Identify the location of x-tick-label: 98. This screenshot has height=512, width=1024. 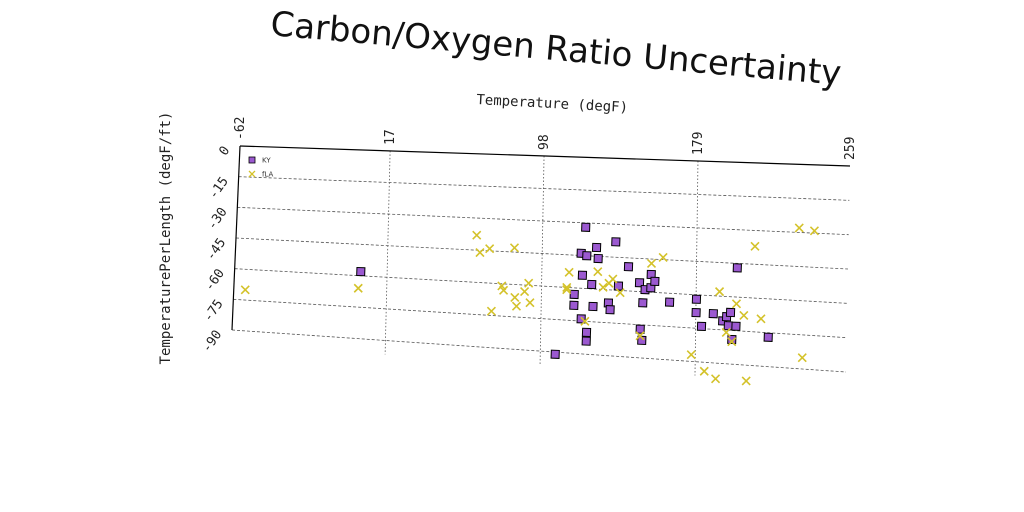
(544, 142).